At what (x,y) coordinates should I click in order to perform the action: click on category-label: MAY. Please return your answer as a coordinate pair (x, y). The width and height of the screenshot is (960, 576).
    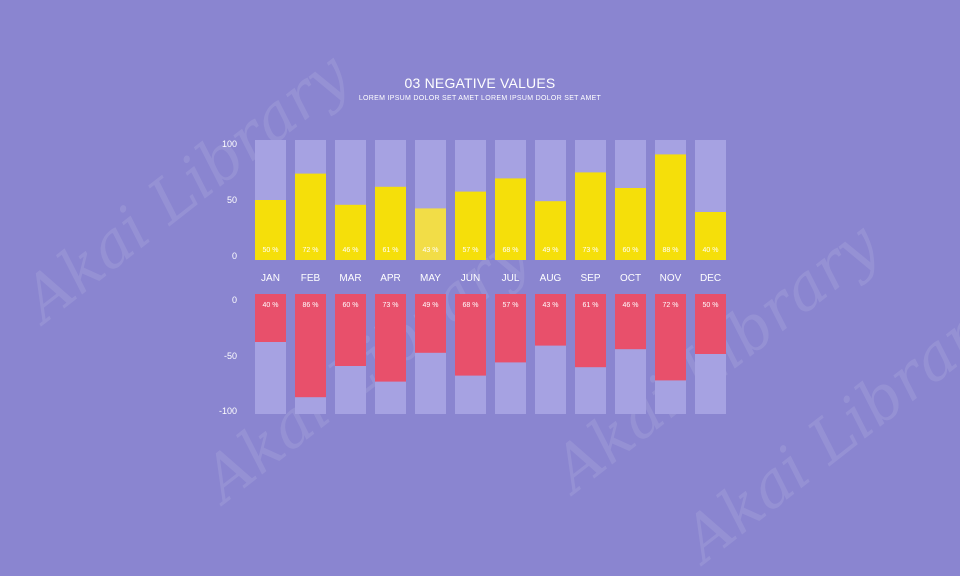
    Looking at the image, I should click on (430, 278).